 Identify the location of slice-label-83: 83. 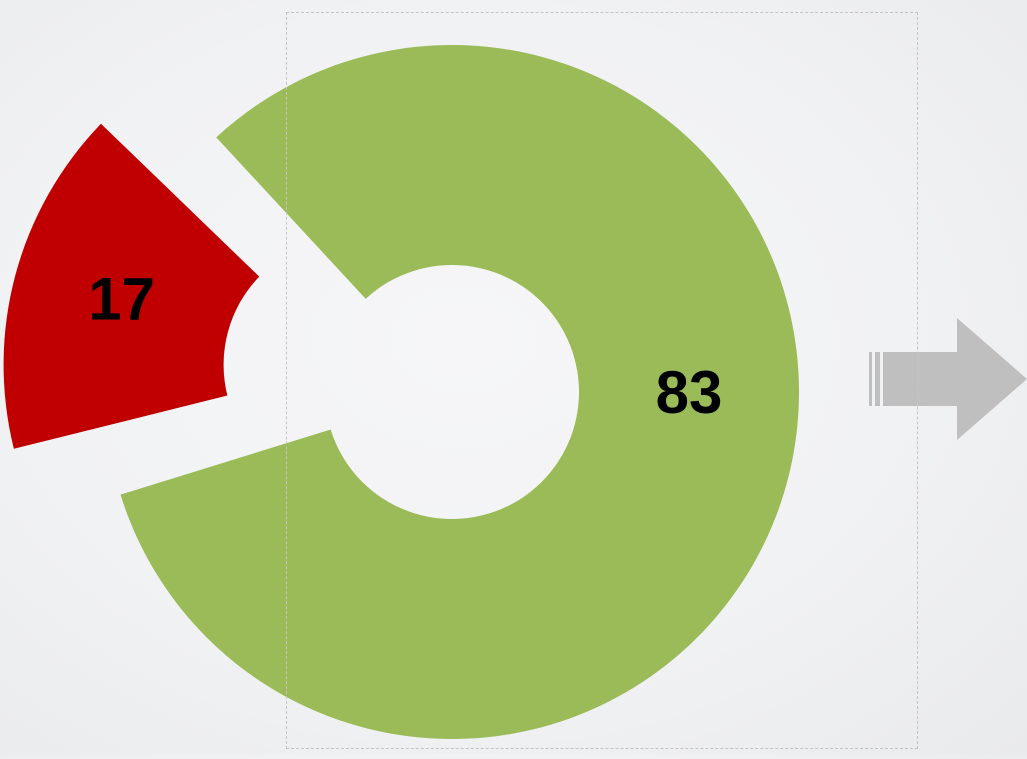
(689, 392).